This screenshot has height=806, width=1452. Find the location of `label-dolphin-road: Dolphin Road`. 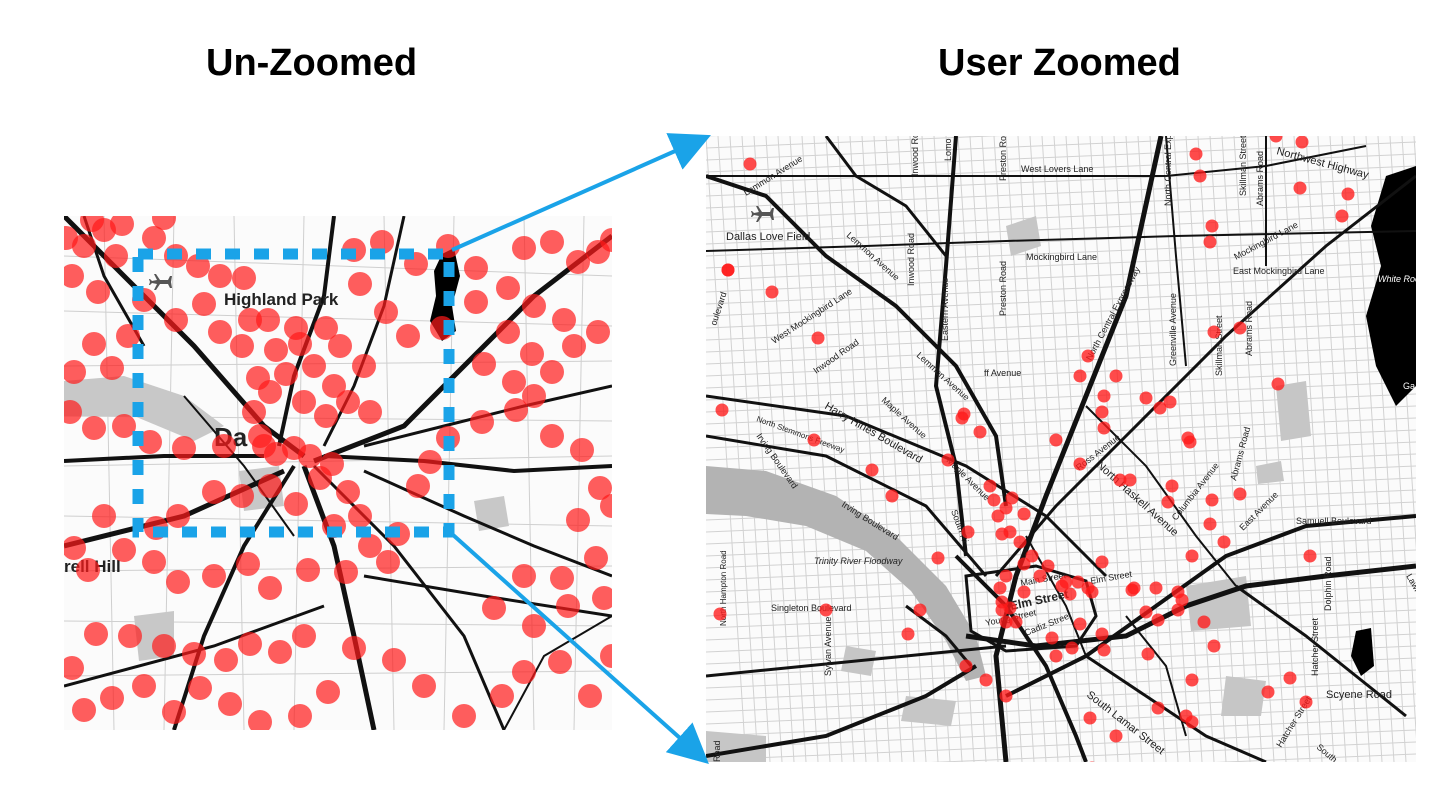

label-dolphin-road: Dolphin Road is located at coordinates (1328, 583).